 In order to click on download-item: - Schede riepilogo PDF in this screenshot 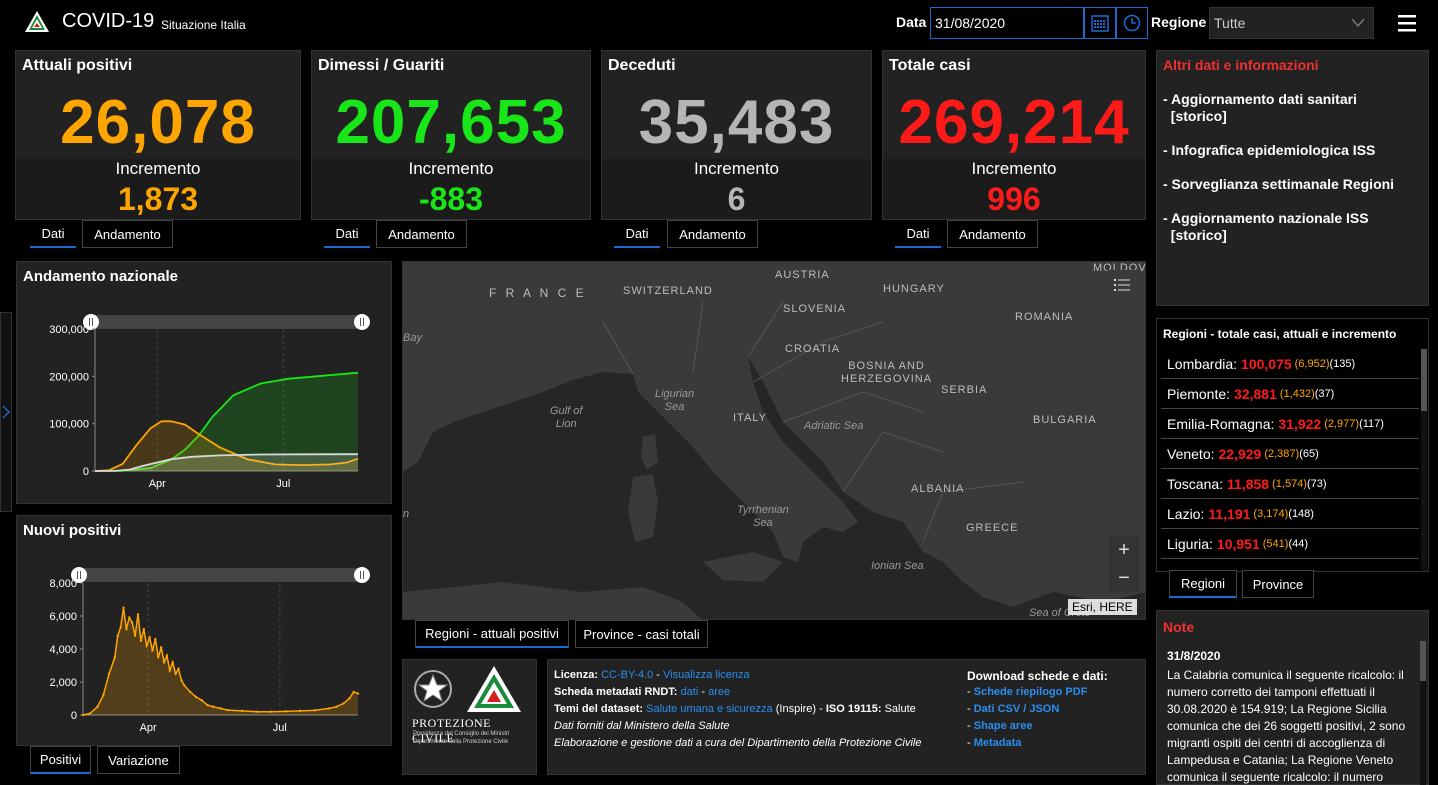, I will do `click(1027, 692)`.